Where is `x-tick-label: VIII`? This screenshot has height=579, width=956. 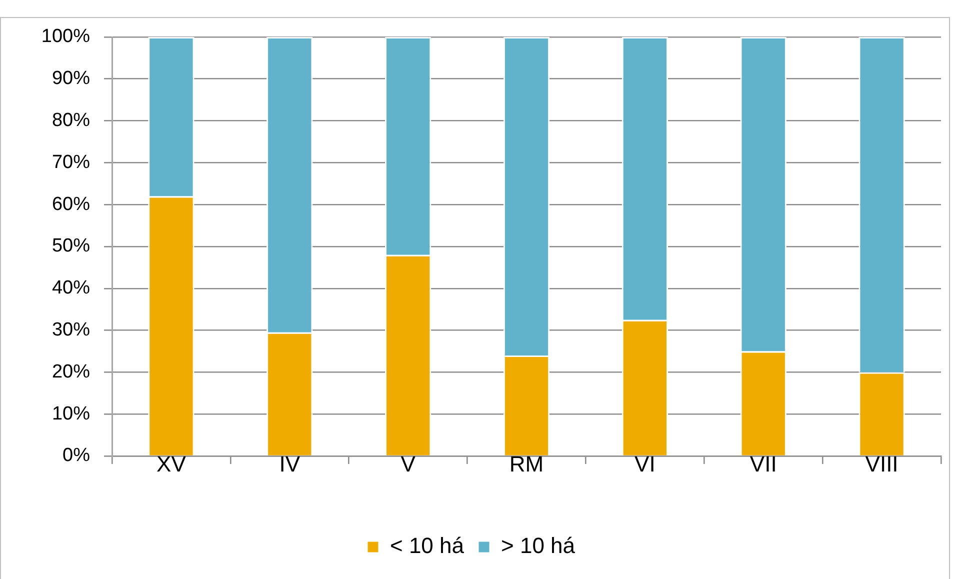
x-tick-label: VIII is located at coordinates (881, 463).